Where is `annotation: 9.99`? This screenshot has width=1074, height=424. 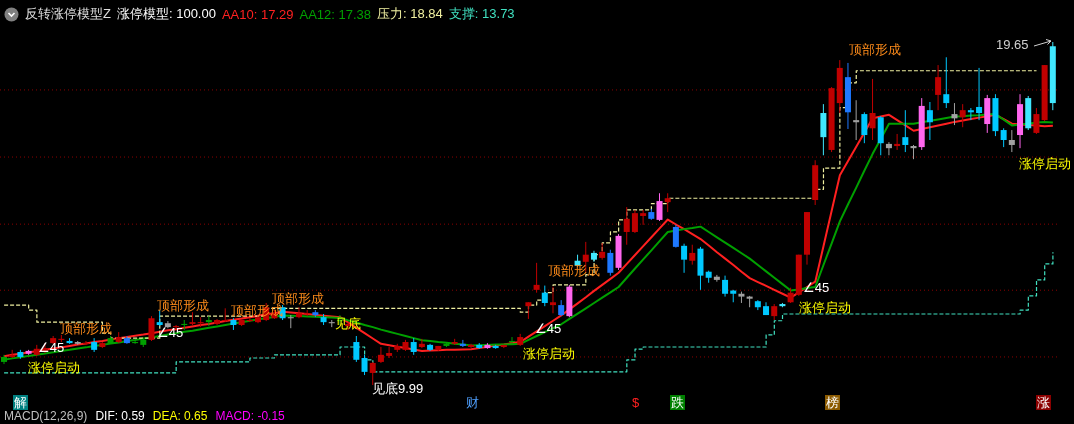 annotation: 9.99 is located at coordinates (411, 388).